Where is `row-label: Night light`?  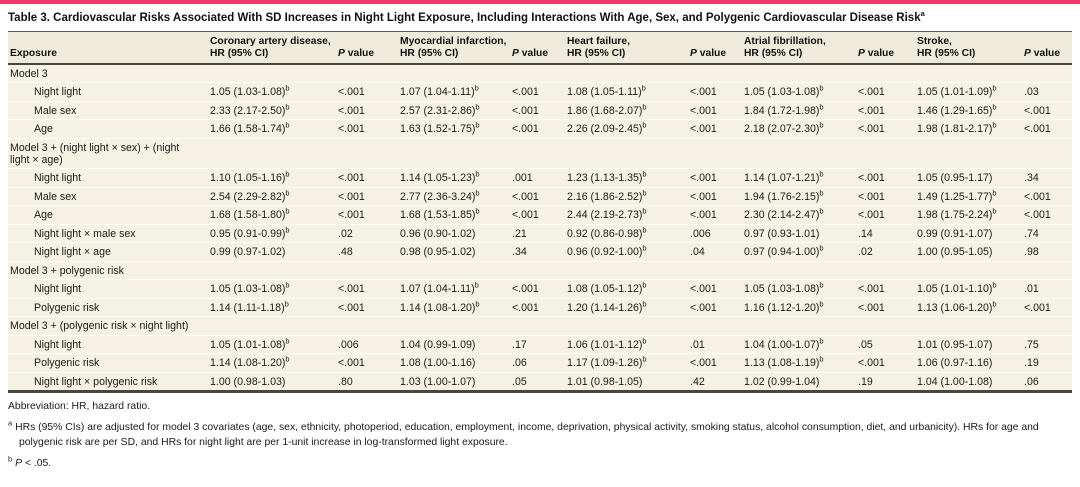
row-label: Night light is located at coordinates (108, 92).